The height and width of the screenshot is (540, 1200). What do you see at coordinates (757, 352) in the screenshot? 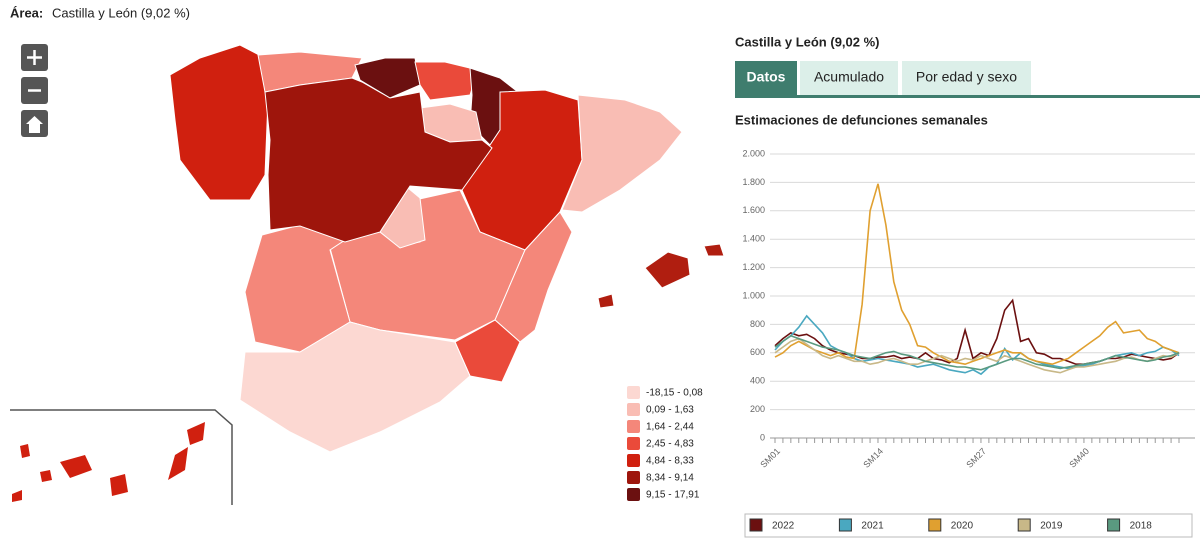
I see `y-tick-label: 600` at bounding box center [757, 352].